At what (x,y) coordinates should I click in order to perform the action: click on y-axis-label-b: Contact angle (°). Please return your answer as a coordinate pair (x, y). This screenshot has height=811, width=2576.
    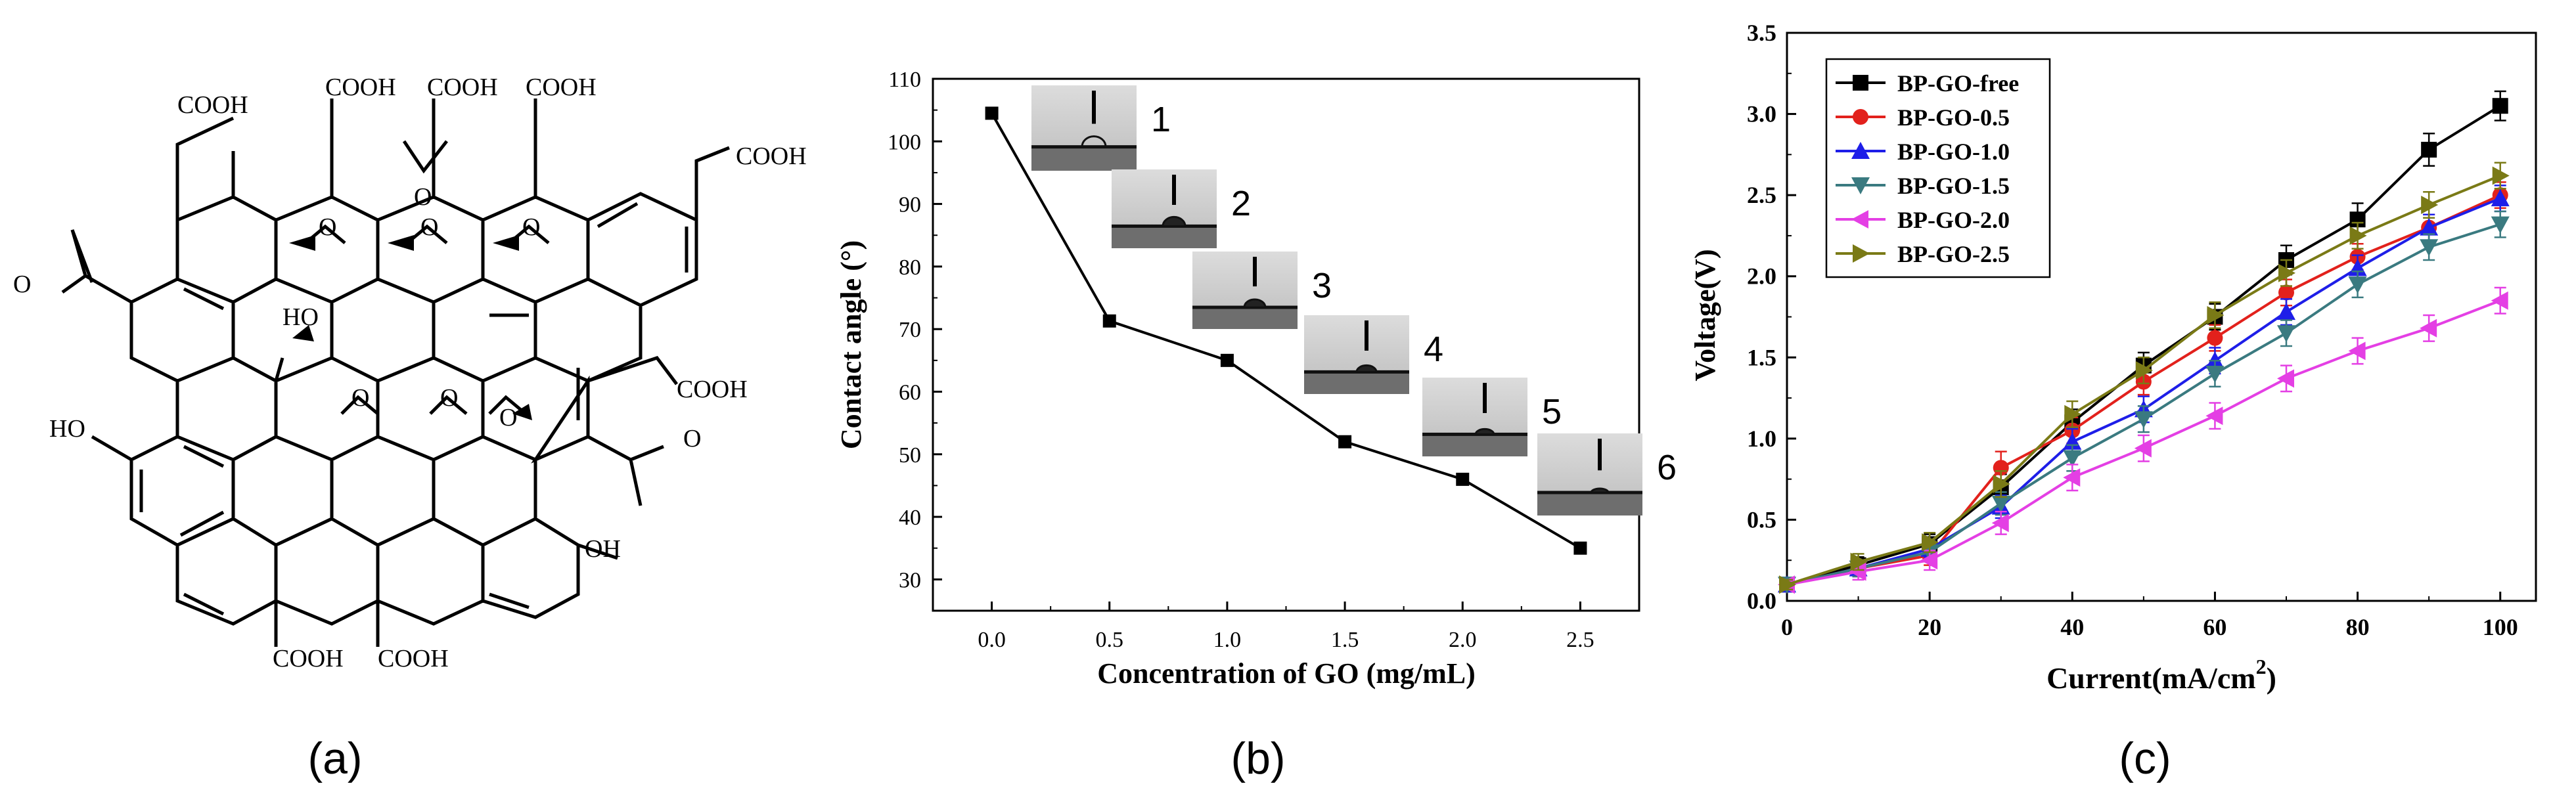
    Looking at the image, I should click on (851, 344).